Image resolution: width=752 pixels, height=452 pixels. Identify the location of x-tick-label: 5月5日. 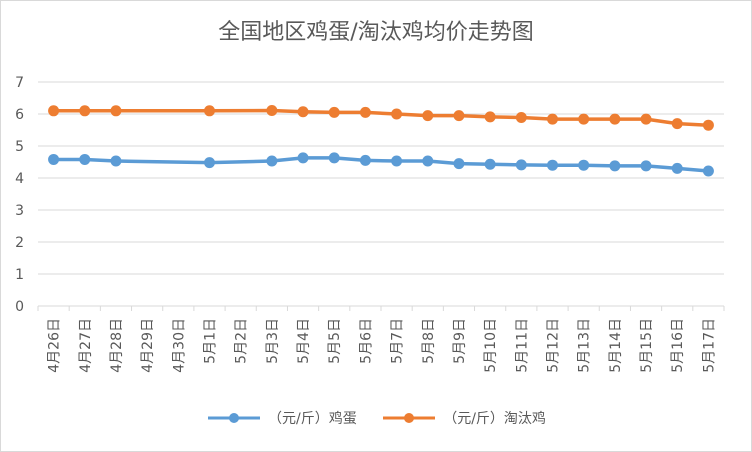
(335, 341).